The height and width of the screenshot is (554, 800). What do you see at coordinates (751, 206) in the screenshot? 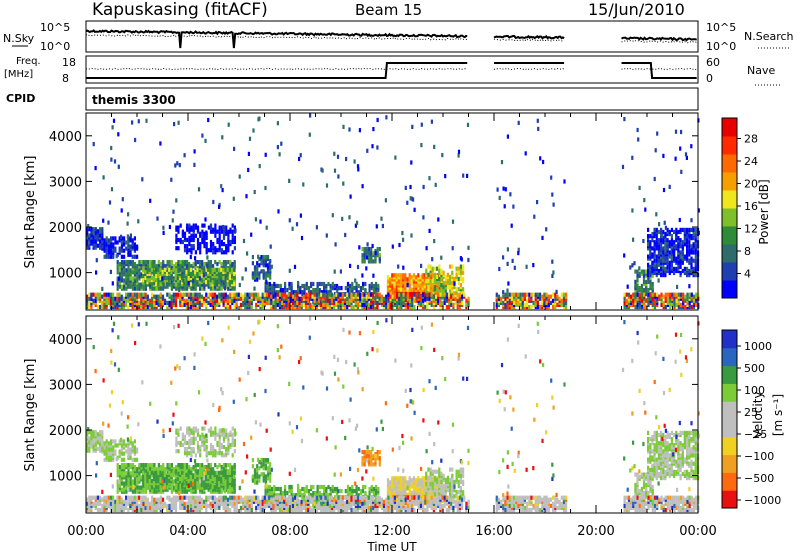
I see `power-colorbar-tick: 16` at bounding box center [751, 206].